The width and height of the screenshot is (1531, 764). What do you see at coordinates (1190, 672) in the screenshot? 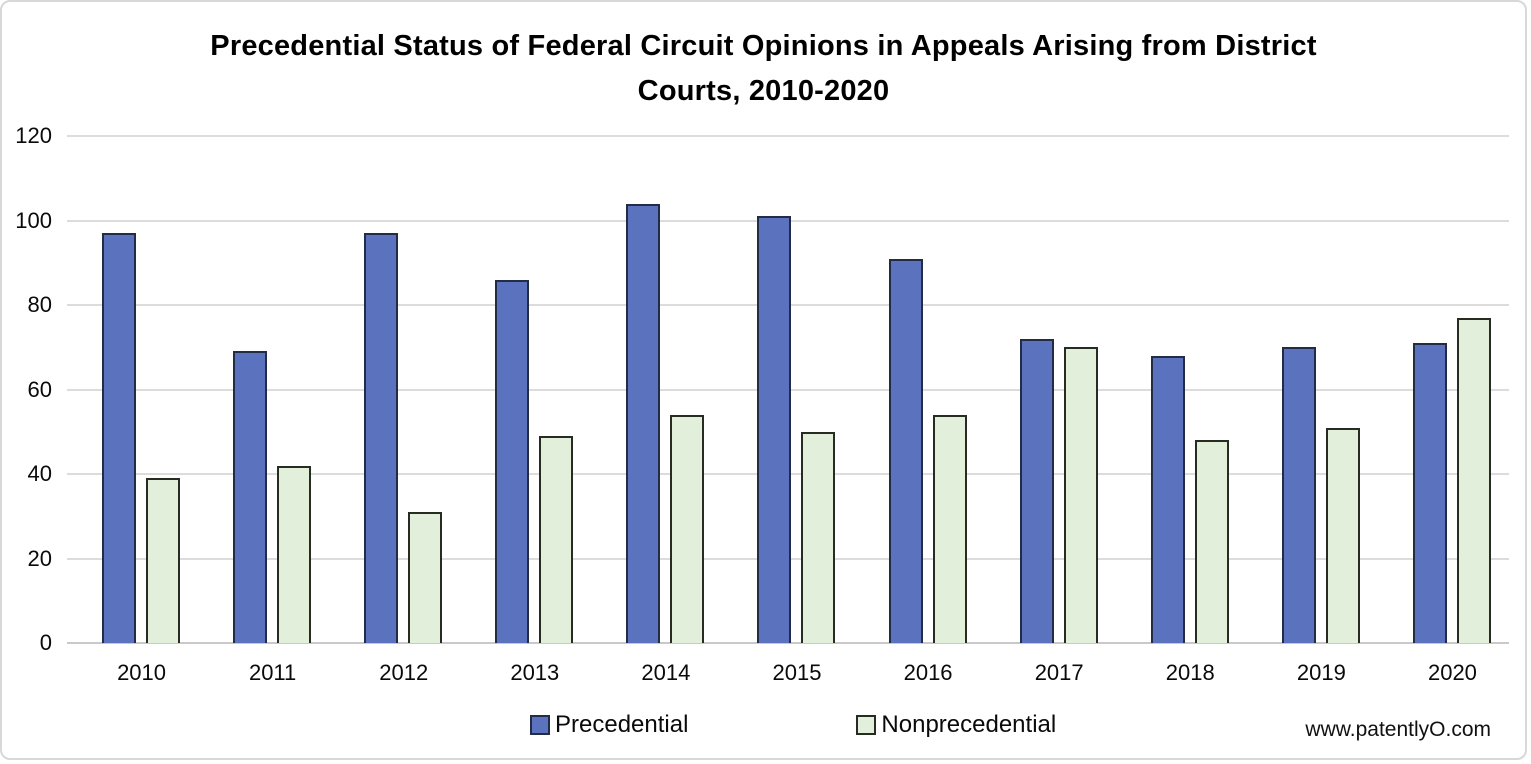
I see `x-axis-label-2018: 2018` at bounding box center [1190, 672].